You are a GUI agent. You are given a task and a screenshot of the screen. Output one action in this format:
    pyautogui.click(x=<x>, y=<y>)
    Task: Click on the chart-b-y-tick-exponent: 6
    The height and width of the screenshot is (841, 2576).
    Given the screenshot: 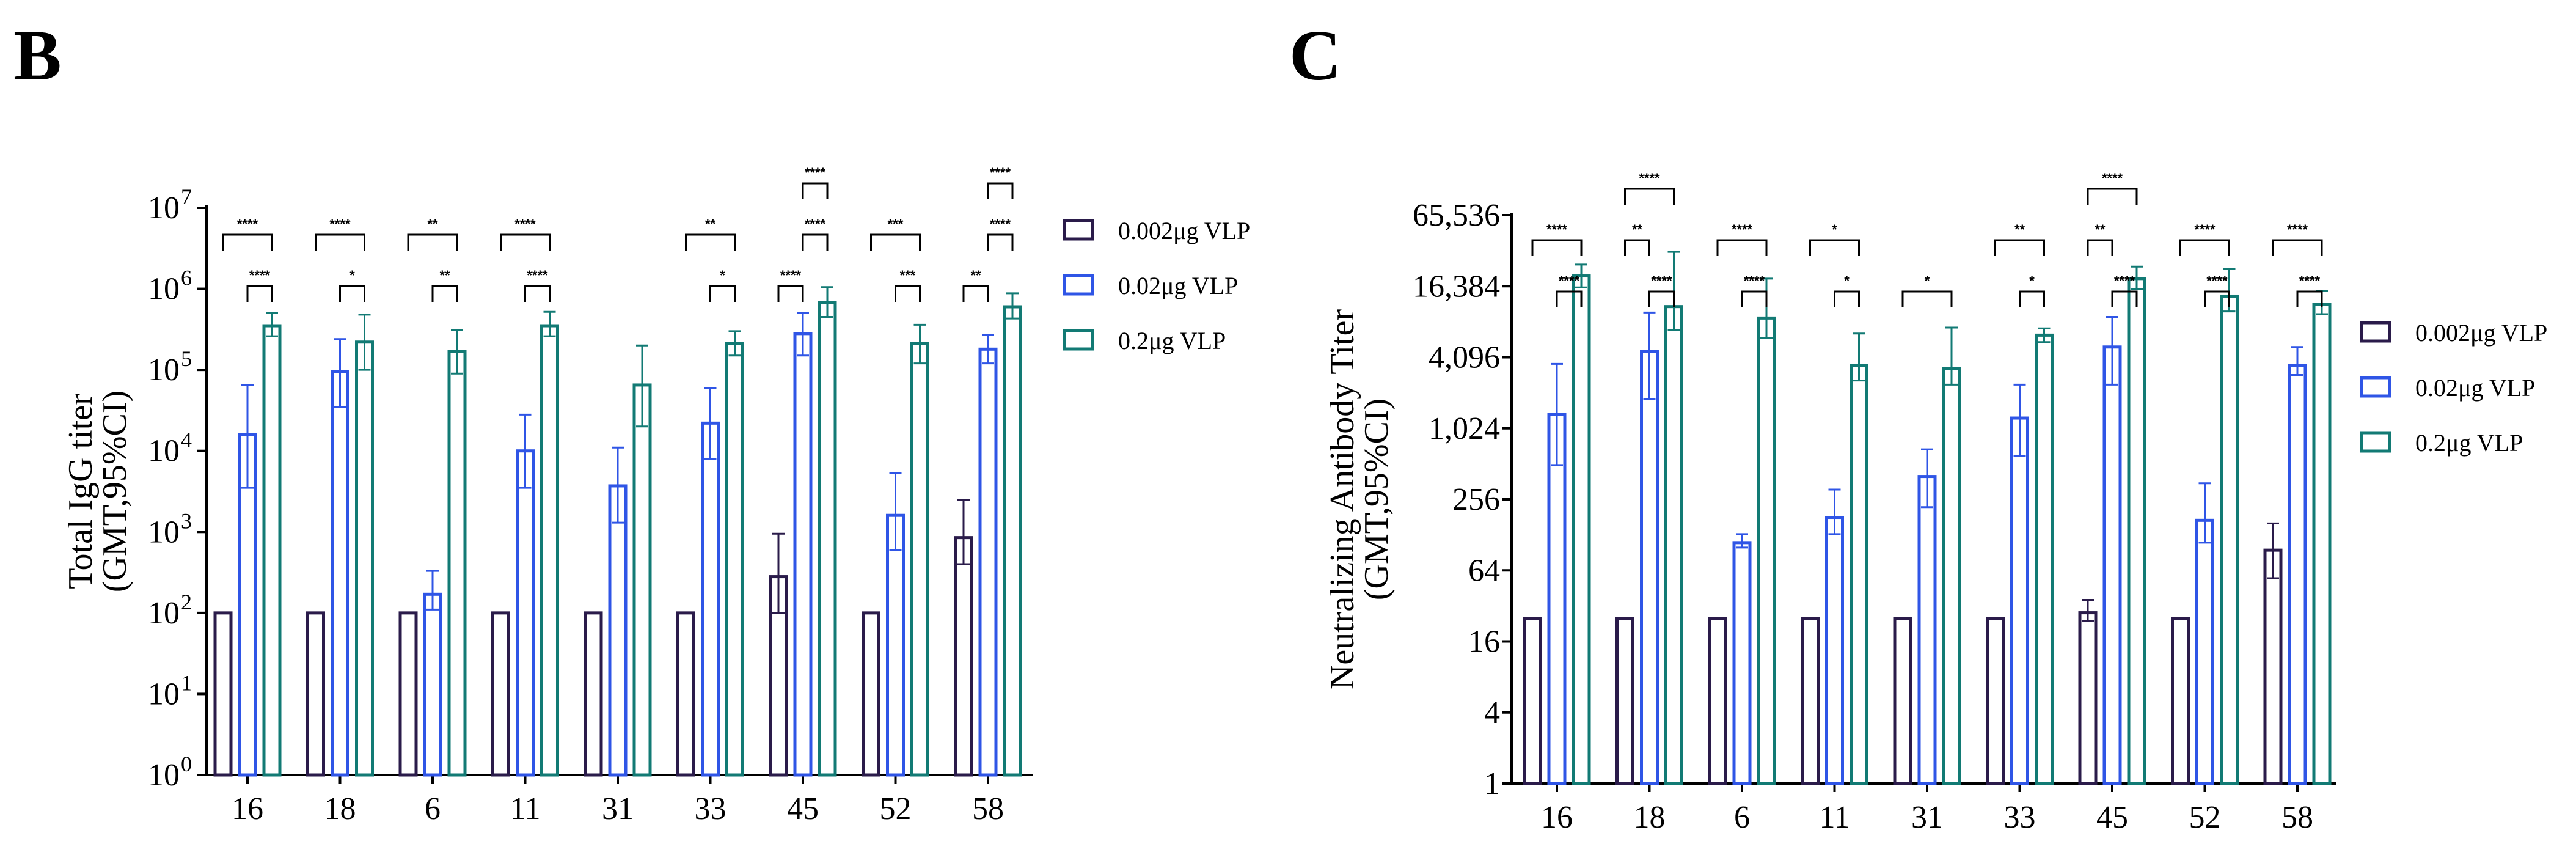 What is the action you would take?
    pyautogui.click(x=186, y=278)
    